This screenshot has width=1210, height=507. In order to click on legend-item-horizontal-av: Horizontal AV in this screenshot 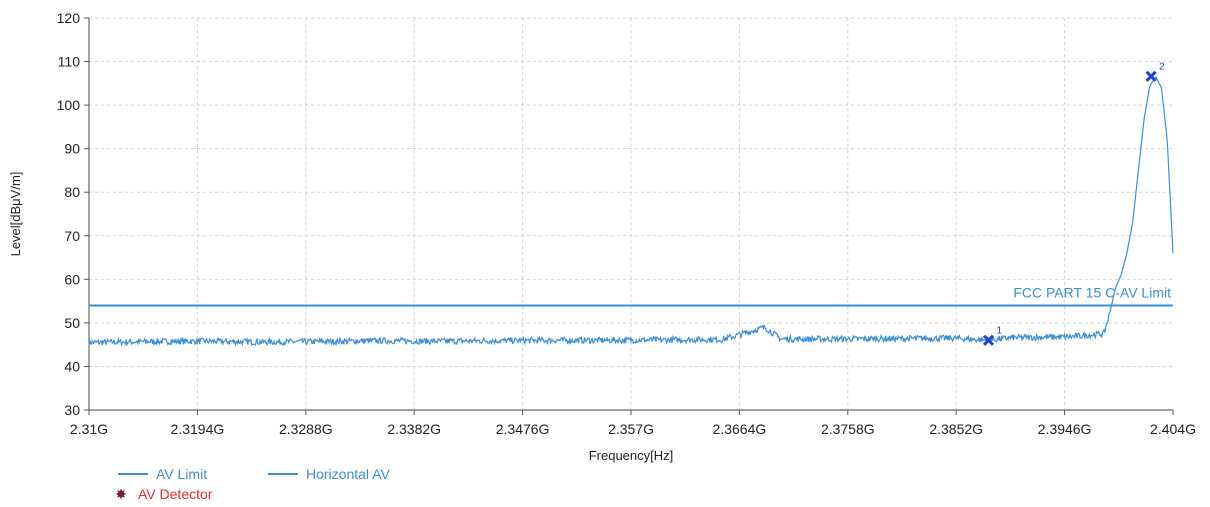, I will do `click(329, 474)`.